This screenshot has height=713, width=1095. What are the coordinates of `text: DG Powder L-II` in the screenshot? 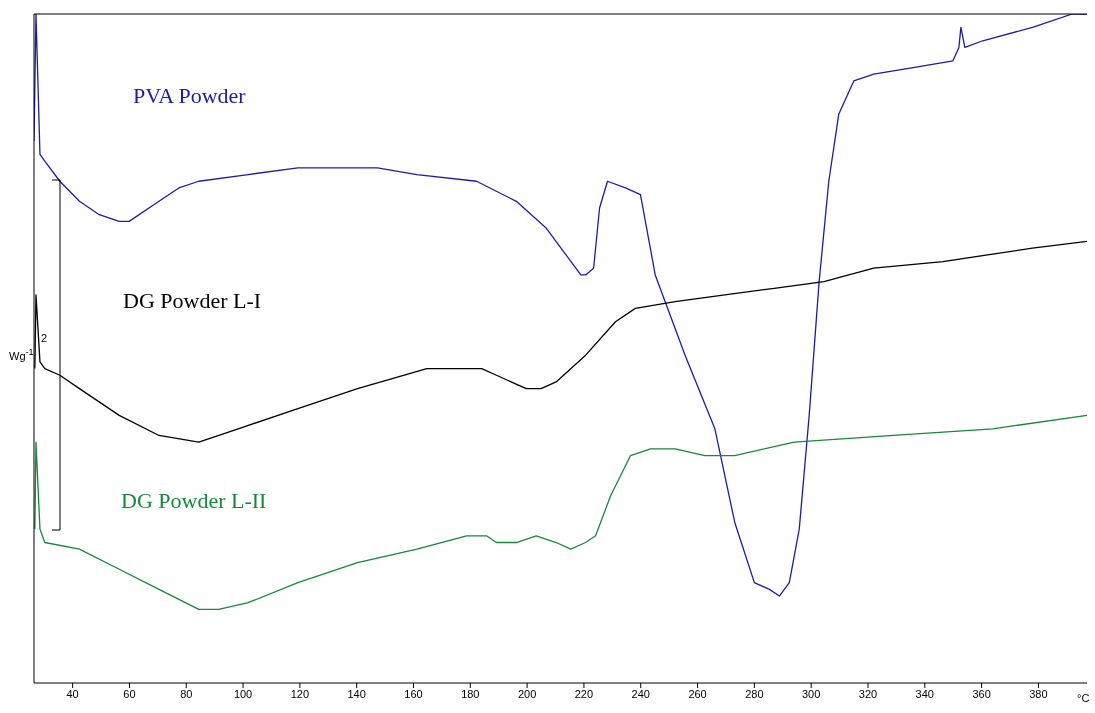 It's located at (194, 500).